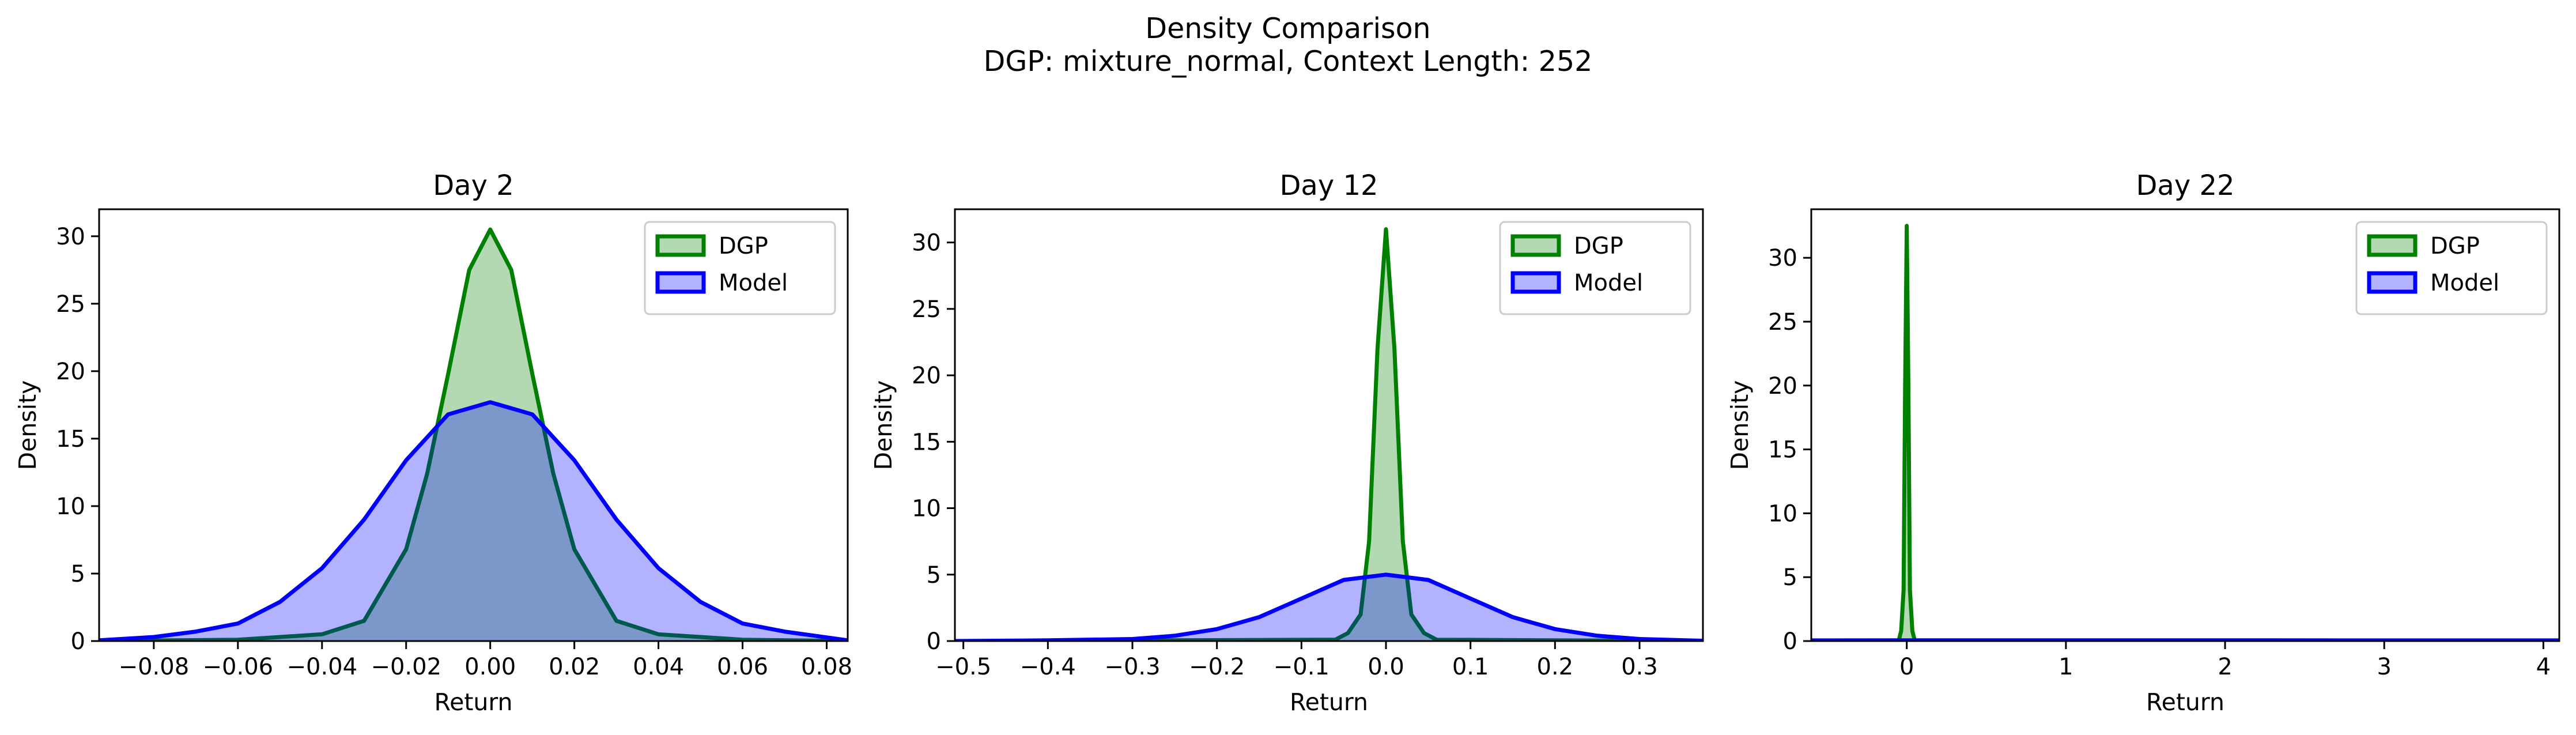 The width and height of the screenshot is (2576, 735). Describe the element at coordinates (1048, 667) in the screenshot. I see `x-tick-label: −0.4` at that location.